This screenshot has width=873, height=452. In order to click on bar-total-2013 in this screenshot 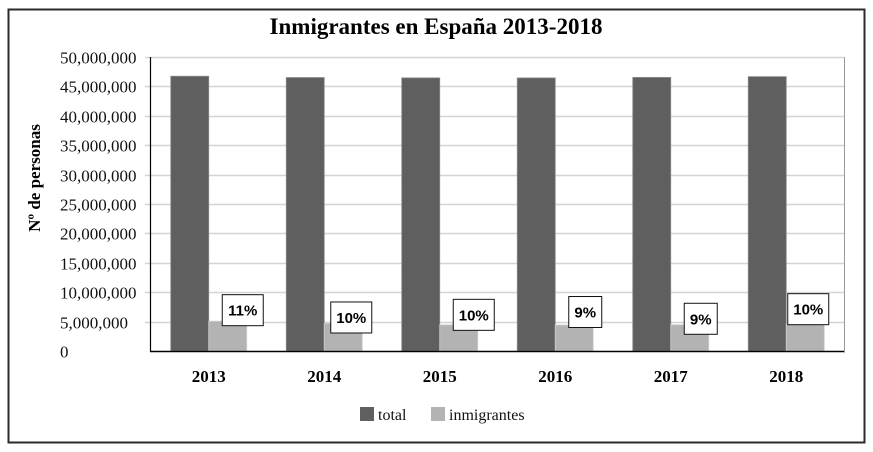, I will do `click(190, 213)`.